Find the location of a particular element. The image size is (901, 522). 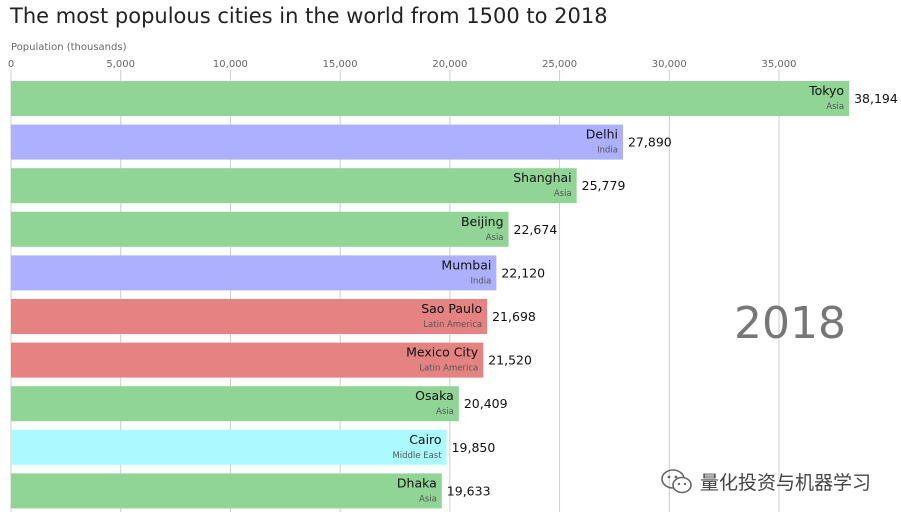

bar-group: Delhi India 27,890 is located at coordinates (341, 142).